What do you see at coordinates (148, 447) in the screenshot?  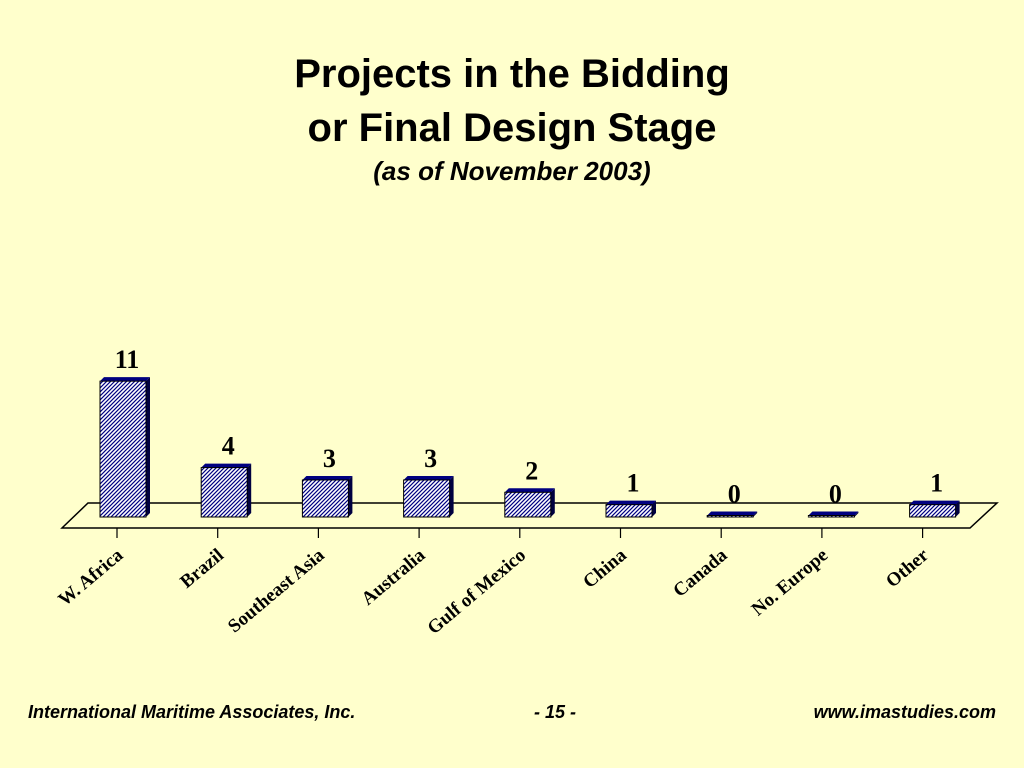 I see `bar-side-w-africa` at bounding box center [148, 447].